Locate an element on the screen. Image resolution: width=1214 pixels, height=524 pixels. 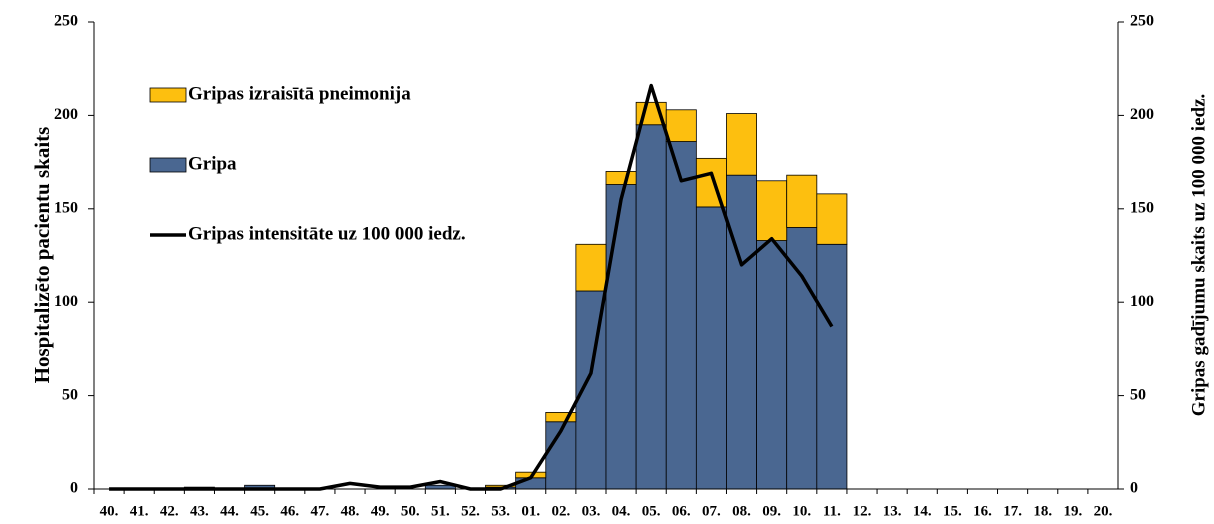
x-tick-label: 44. is located at coordinates (229, 511).